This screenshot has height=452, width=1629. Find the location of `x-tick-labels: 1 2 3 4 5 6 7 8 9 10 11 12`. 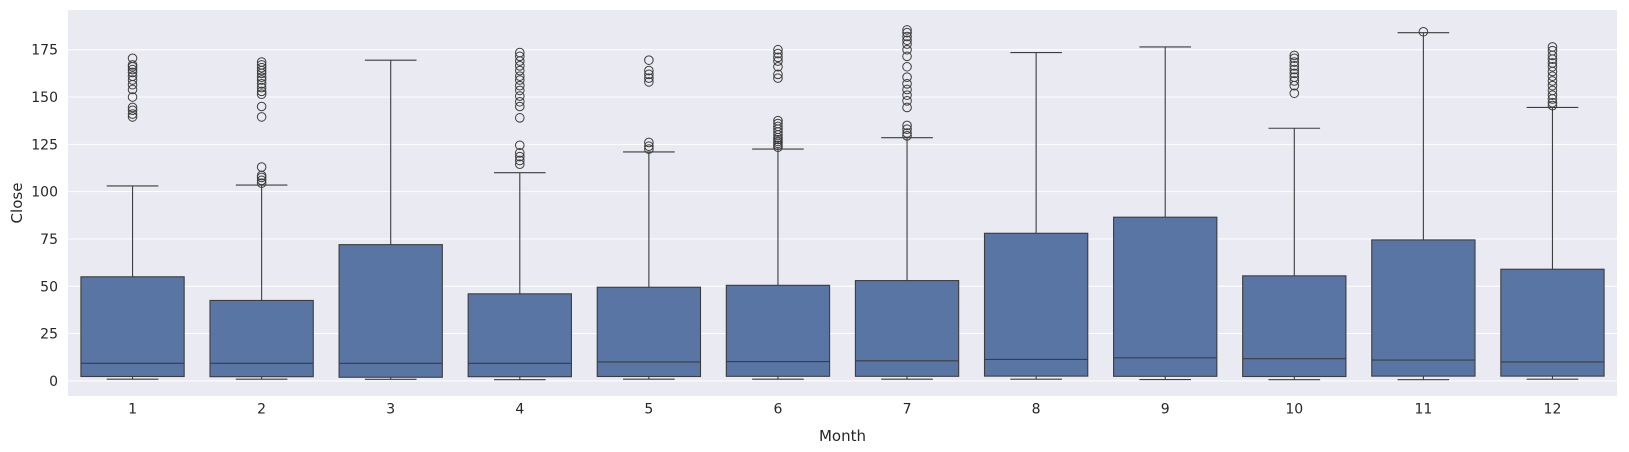

x-tick-labels: 1 2 3 4 5 6 7 8 9 10 11 12 is located at coordinates (844, 410).